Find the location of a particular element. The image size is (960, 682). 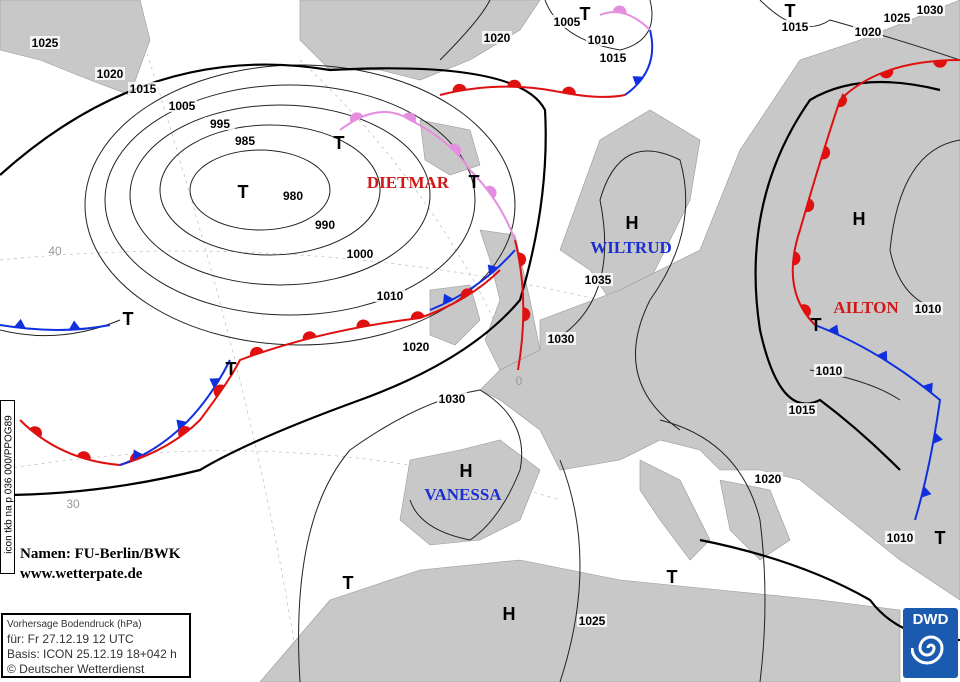

isobar-label: 1000 is located at coordinates (360, 254).